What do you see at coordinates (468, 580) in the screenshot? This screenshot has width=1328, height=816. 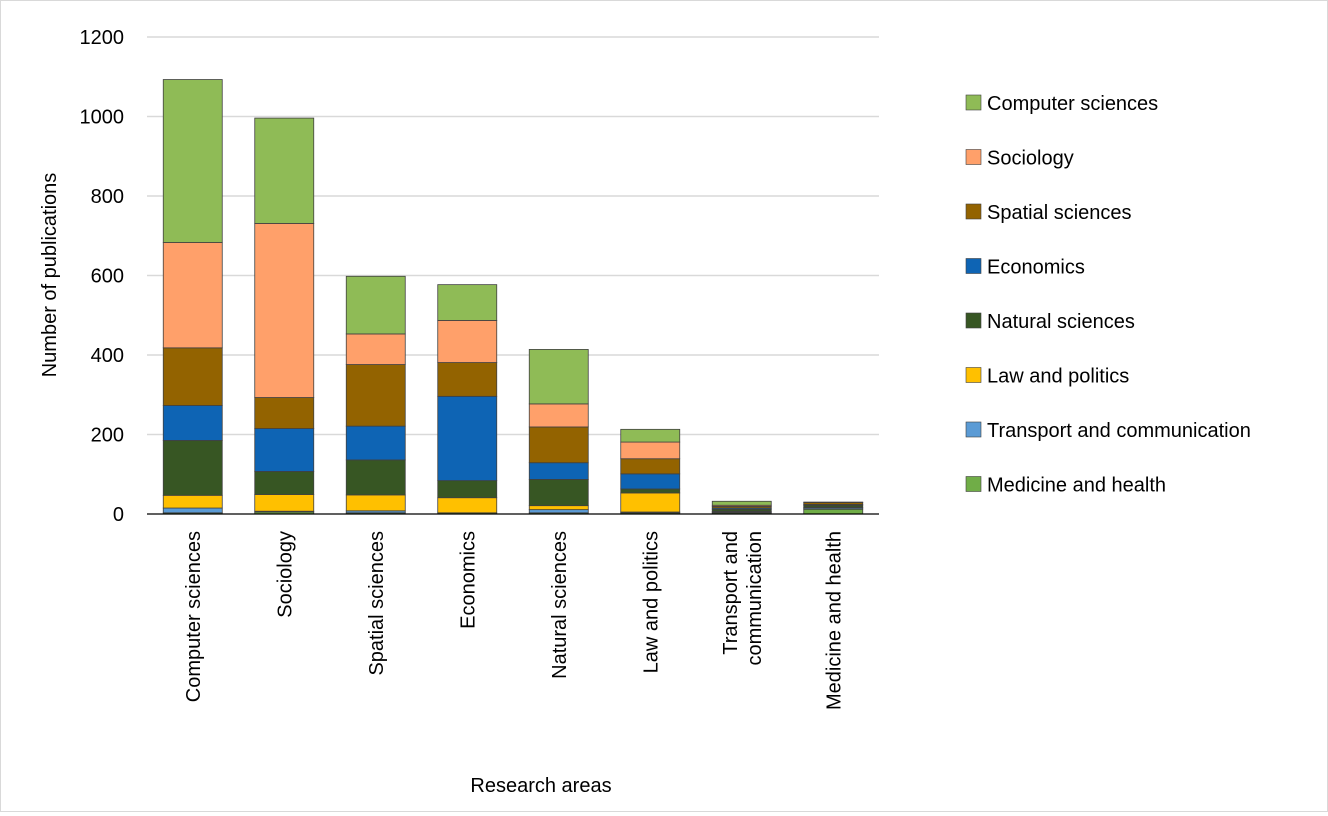 I see `x-tick-label: Economics` at bounding box center [468, 580].